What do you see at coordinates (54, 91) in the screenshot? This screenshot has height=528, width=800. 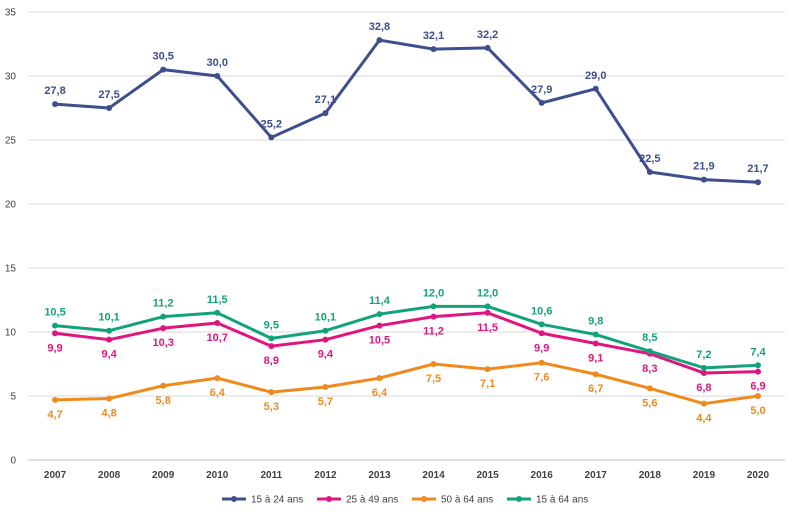 I see `data-label: 27,8` at bounding box center [54, 91].